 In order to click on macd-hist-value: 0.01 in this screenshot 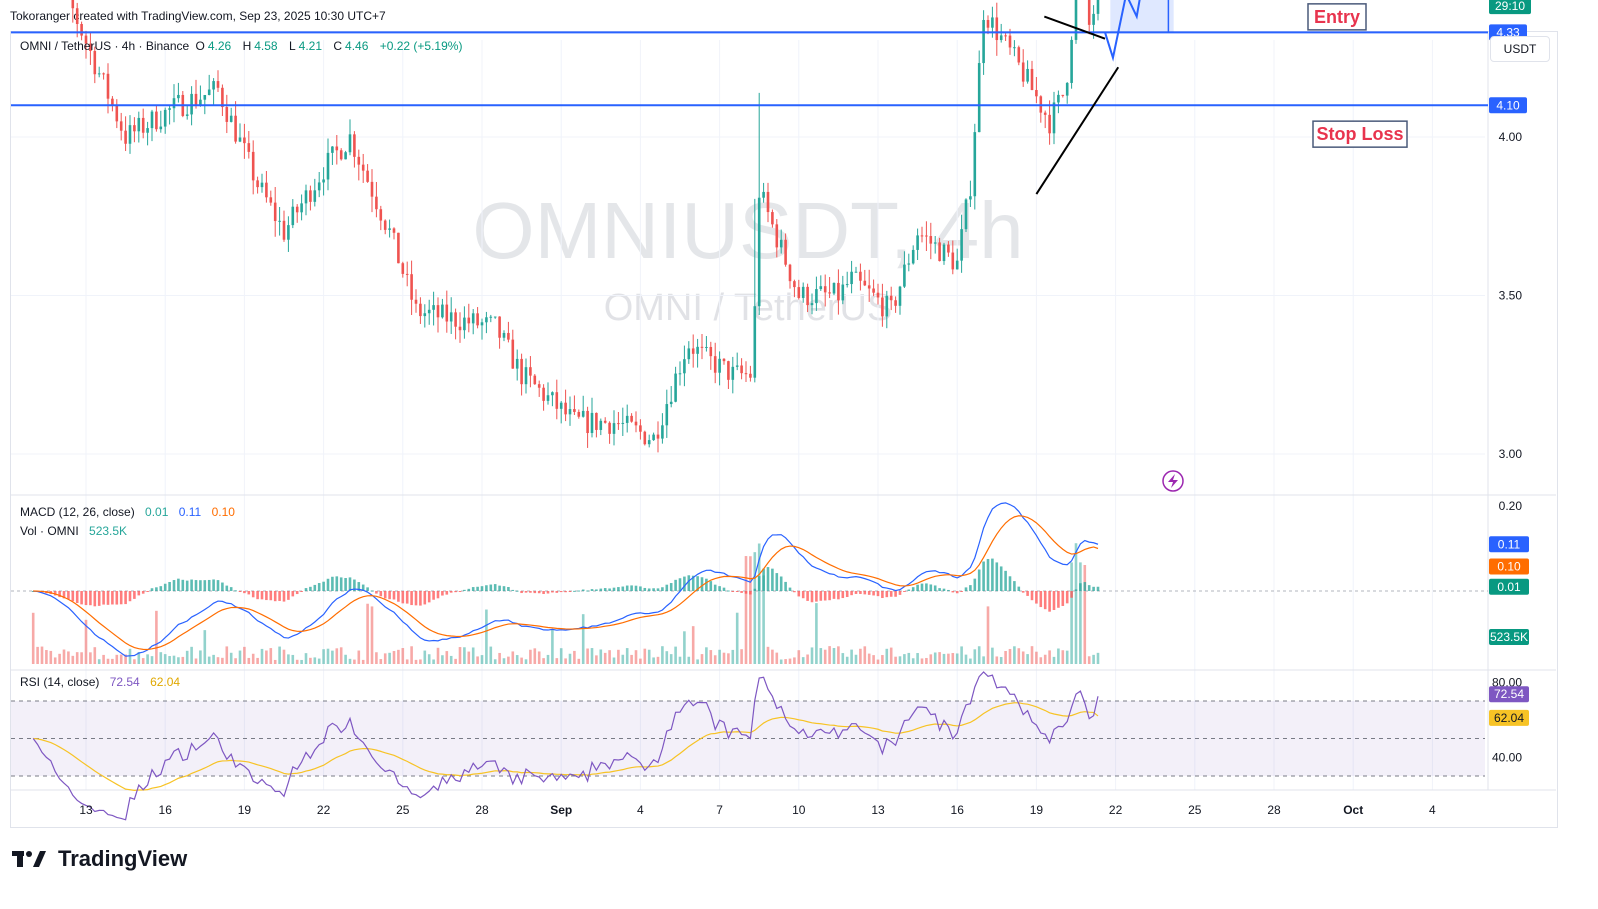, I will do `click(157, 512)`.